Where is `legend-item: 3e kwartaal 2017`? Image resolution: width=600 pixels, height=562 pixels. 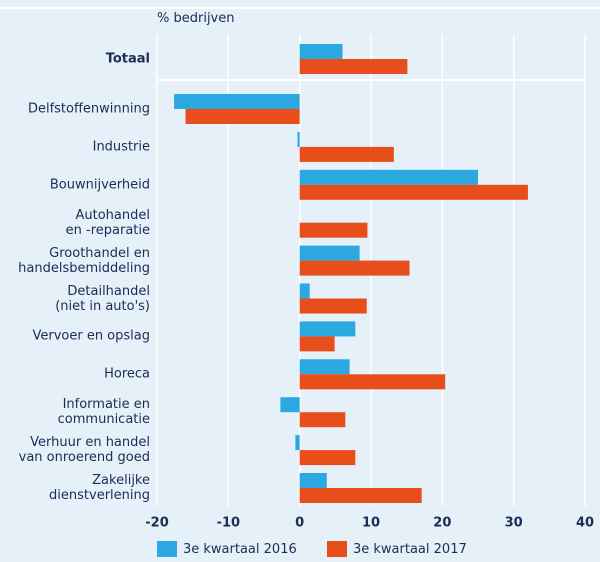 legend-item: 3e kwartaal 2017 is located at coordinates (397, 549).